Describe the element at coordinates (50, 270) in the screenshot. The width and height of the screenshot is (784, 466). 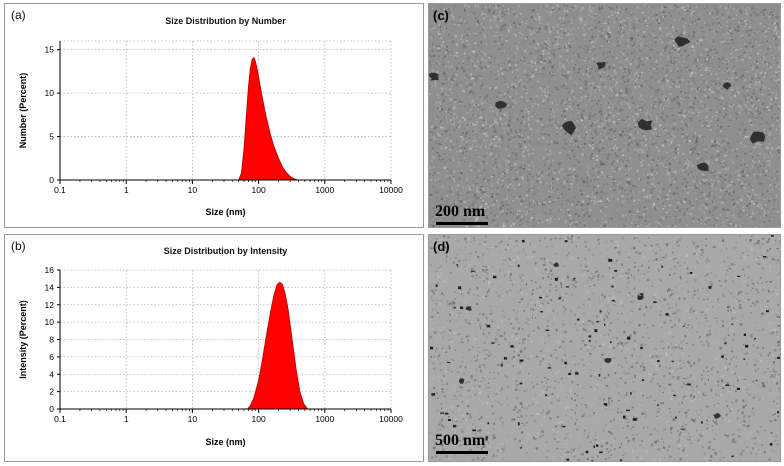
I see `y-tick-label: 16` at that location.